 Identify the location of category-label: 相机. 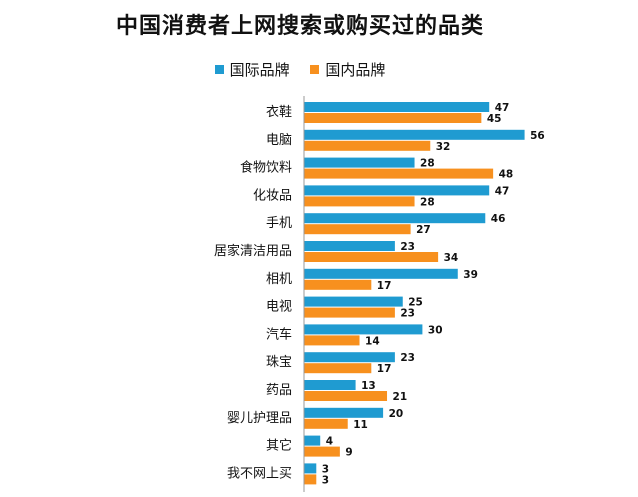
(279, 279).